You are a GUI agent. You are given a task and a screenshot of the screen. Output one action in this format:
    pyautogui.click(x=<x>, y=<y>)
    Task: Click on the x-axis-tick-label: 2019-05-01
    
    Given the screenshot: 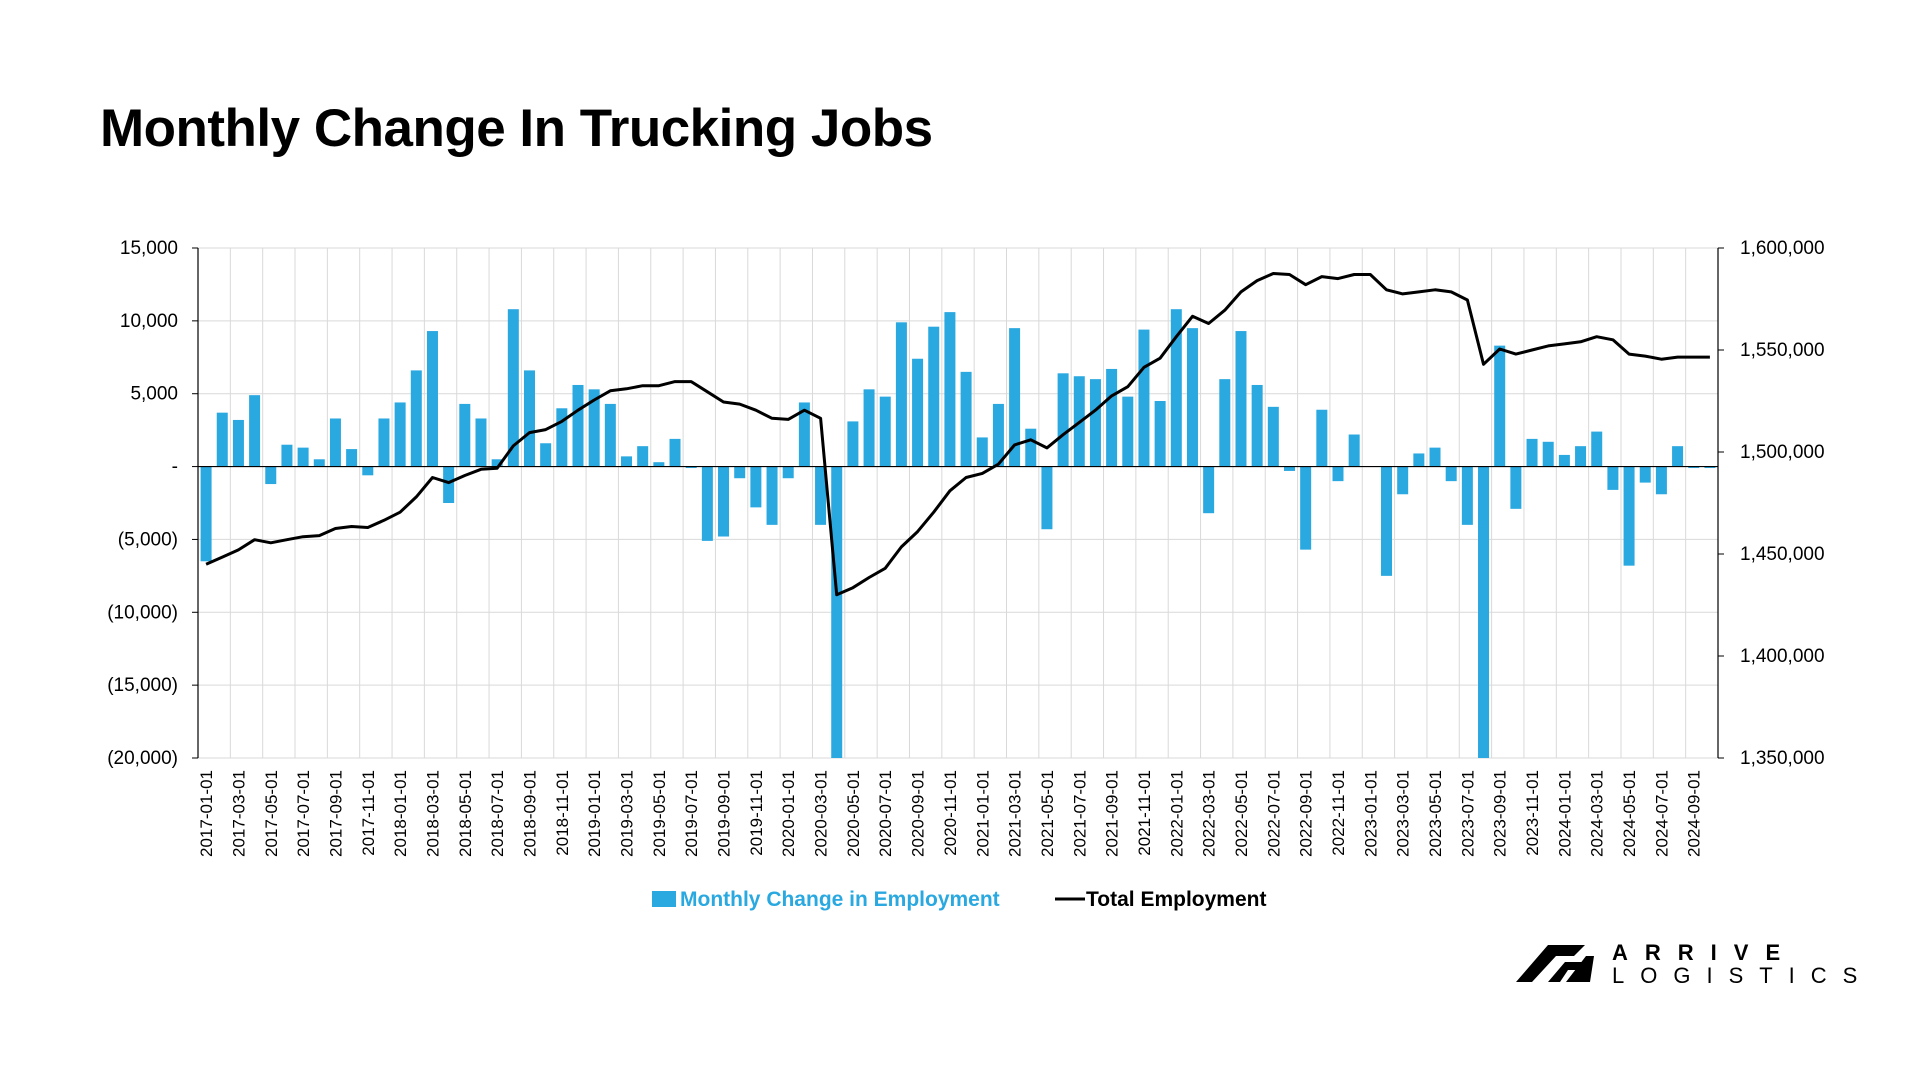 What is the action you would take?
    pyautogui.click(x=659, y=813)
    